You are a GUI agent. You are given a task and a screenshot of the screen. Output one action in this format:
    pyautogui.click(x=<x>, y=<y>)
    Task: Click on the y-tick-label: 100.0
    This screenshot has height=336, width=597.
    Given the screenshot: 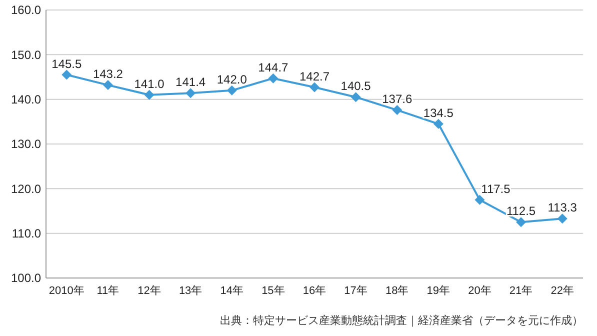 What is the action you would take?
    pyautogui.click(x=26, y=278)
    